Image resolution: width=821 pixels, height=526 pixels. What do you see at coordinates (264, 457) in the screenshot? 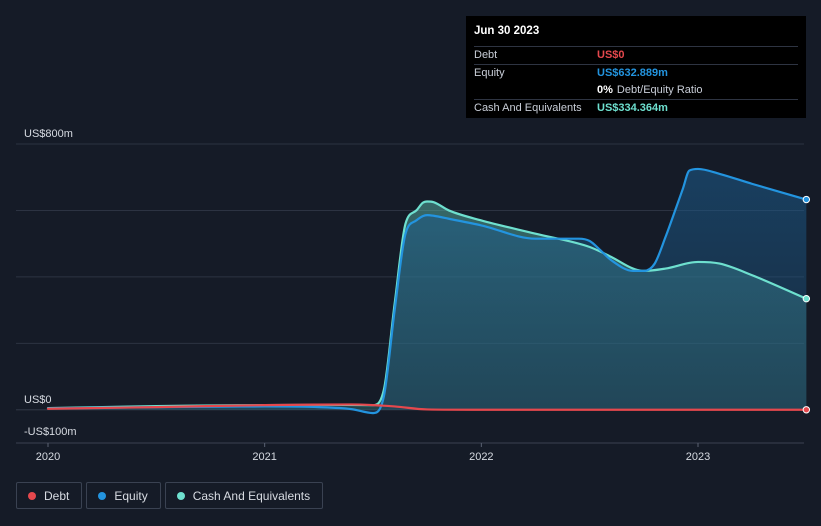
I see `x-tick-label: 2021` at bounding box center [264, 457].